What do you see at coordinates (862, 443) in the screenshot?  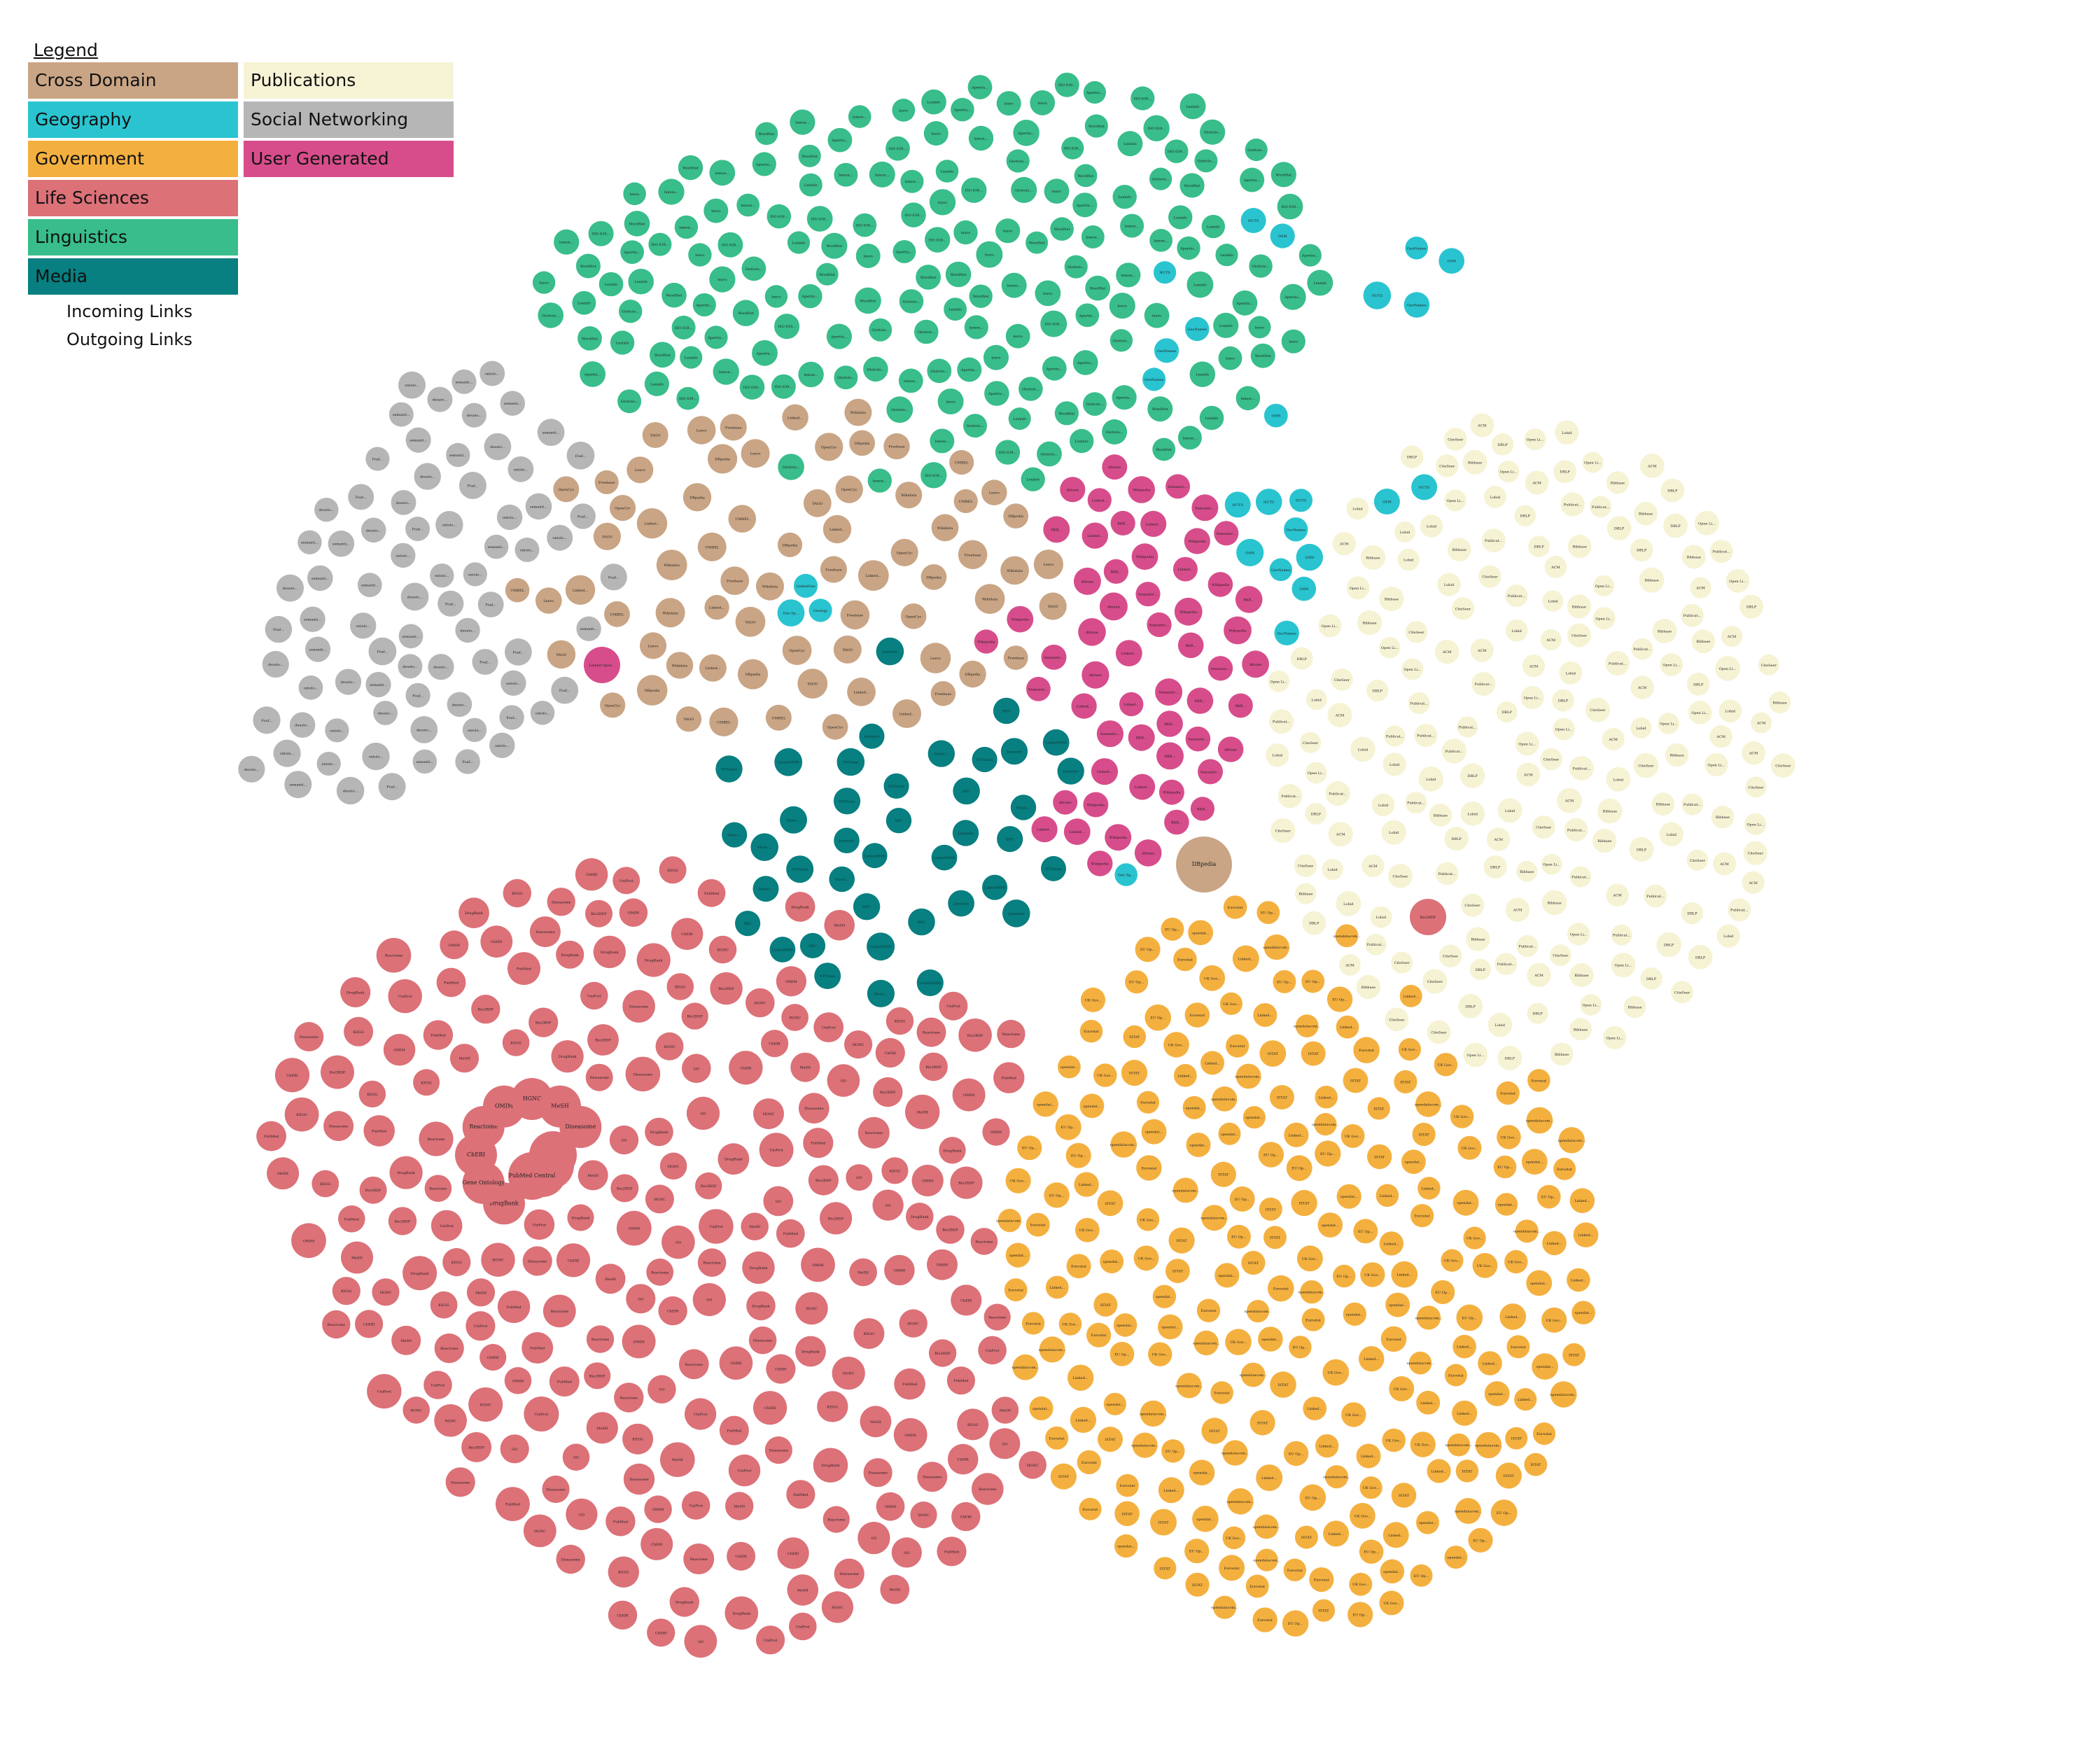 I see `dataset-node-cross: DBpedia` at bounding box center [862, 443].